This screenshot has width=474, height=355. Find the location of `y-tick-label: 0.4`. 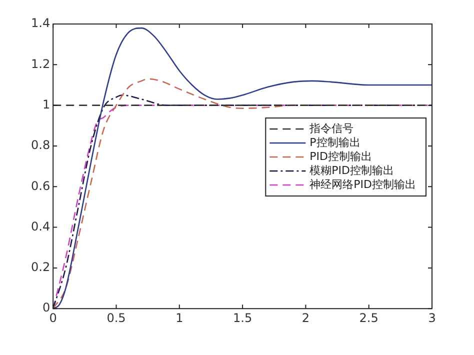

y-tick-label: 0.4 is located at coordinates (40, 226).